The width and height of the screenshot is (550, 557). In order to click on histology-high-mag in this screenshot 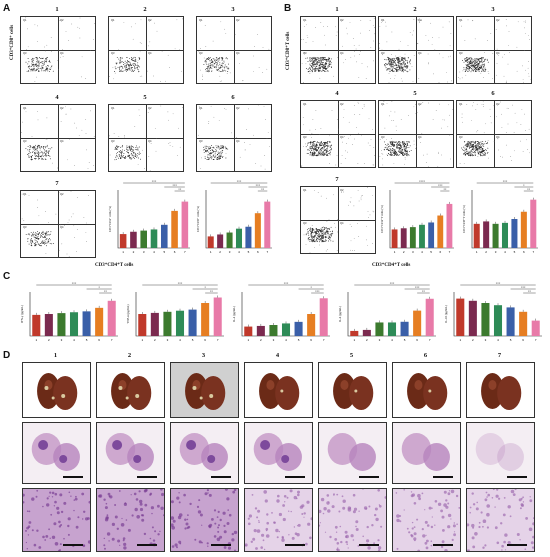, I will do `click(130, 520)`.